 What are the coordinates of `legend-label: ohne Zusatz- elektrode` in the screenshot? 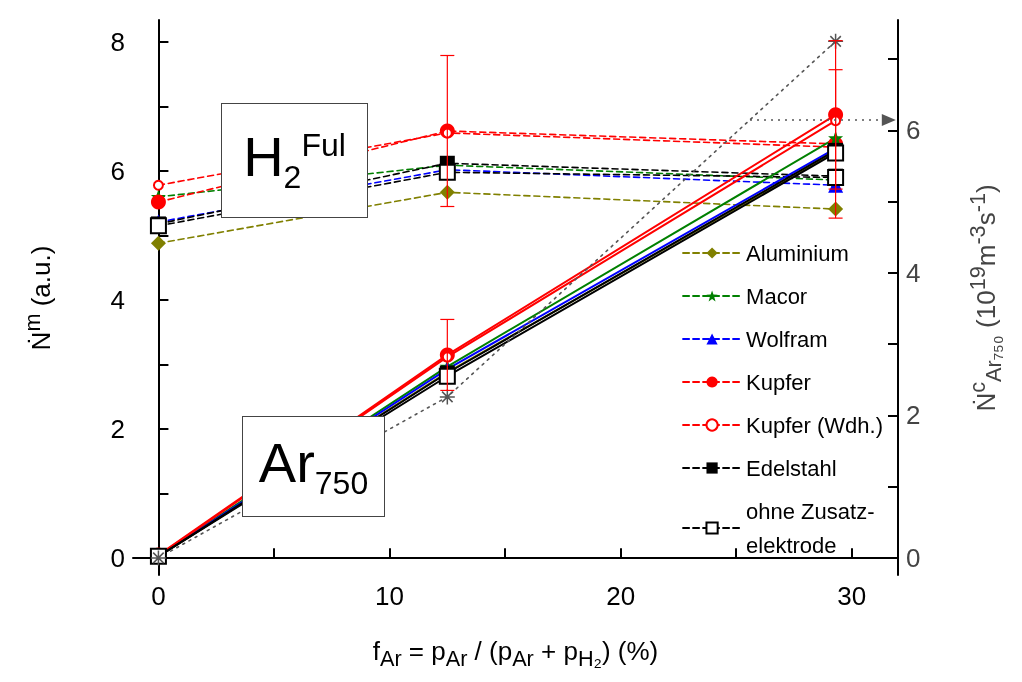 It's located at (810, 528).